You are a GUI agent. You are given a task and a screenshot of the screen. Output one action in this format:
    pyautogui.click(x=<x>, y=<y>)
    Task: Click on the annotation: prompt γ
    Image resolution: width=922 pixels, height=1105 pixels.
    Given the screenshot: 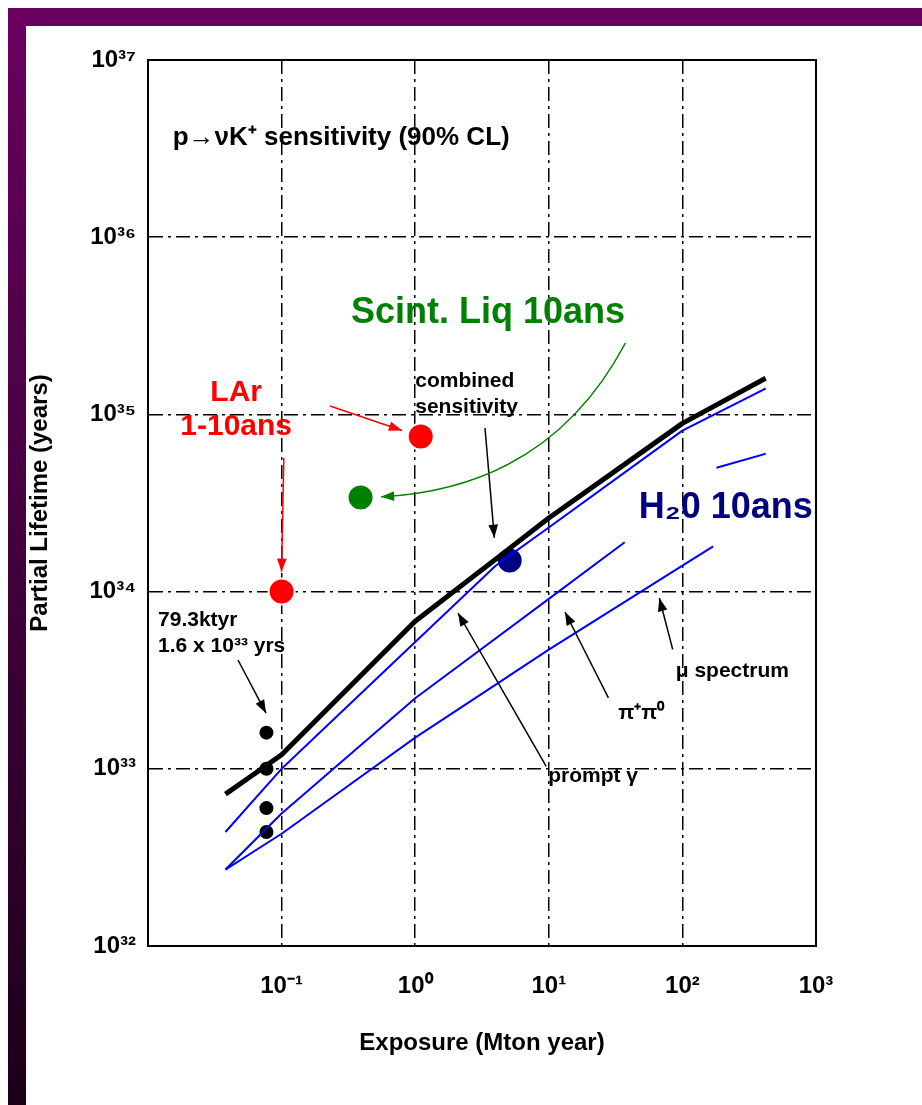 What is the action you would take?
    pyautogui.click(x=593, y=774)
    